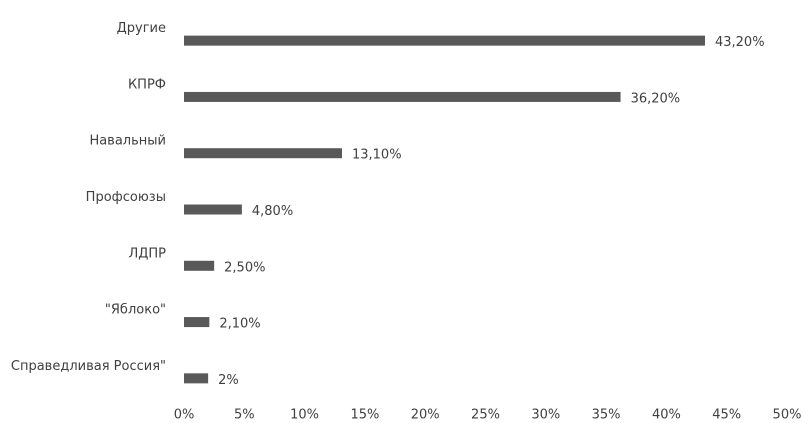 This screenshot has height=423, width=802. What do you see at coordinates (304, 415) in the screenshot?
I see `x-tick-label: 10%` at bounding box center [304, 415].